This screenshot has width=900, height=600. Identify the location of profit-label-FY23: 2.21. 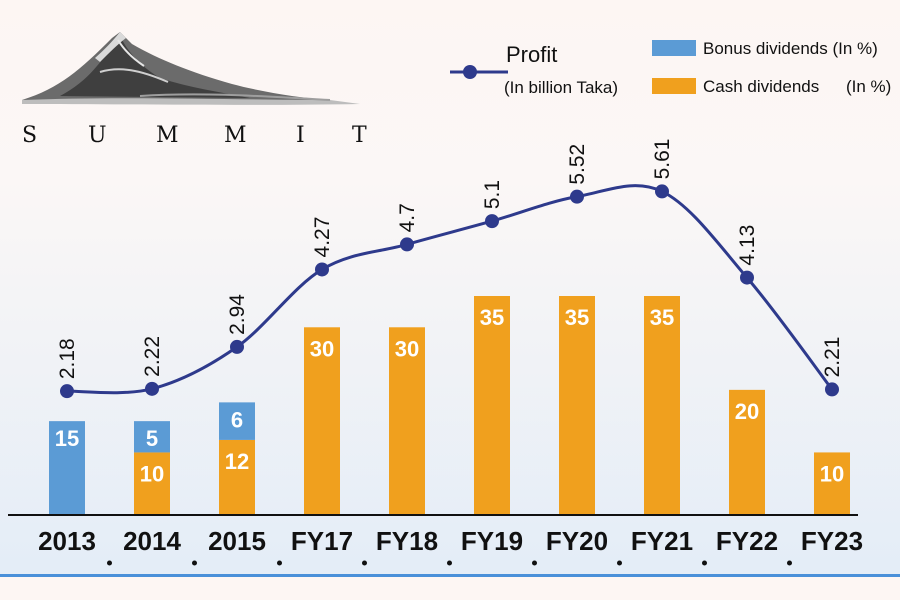
(832, 357).